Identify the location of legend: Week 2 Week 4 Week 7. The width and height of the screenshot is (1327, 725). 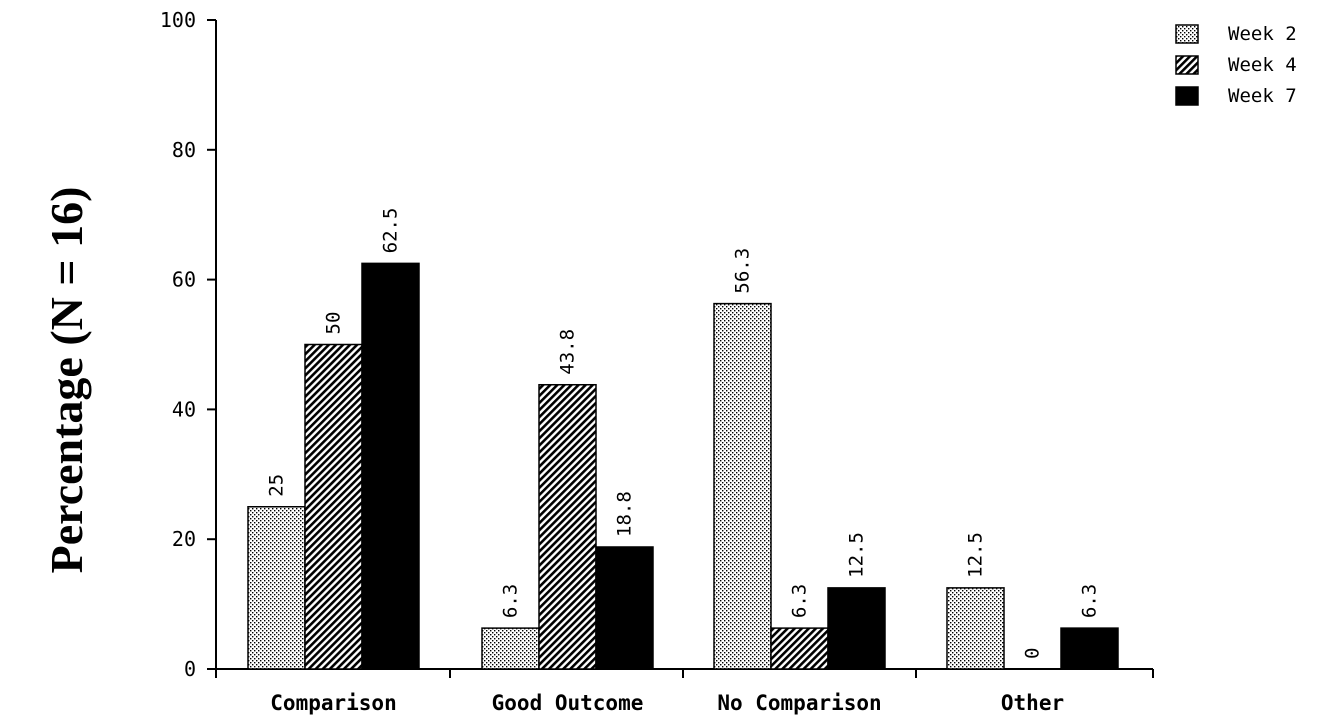
(1236, 65).